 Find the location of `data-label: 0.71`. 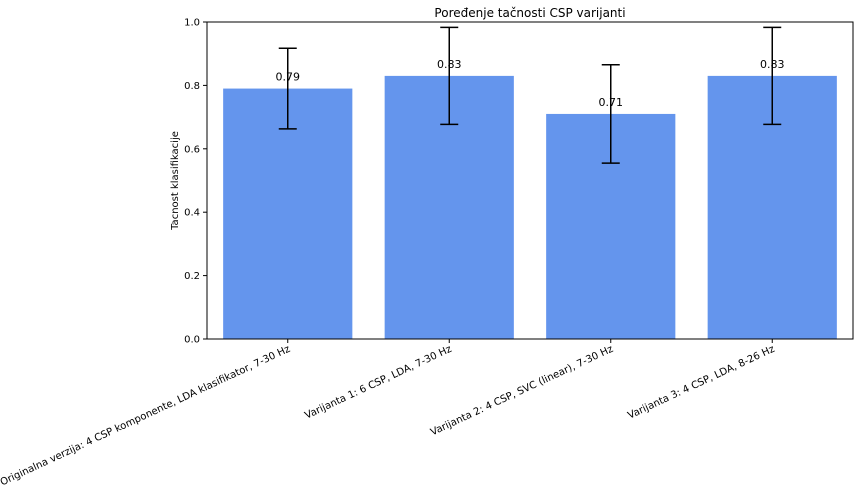

data-label: 0.71 is located at coordinates (611, 102).